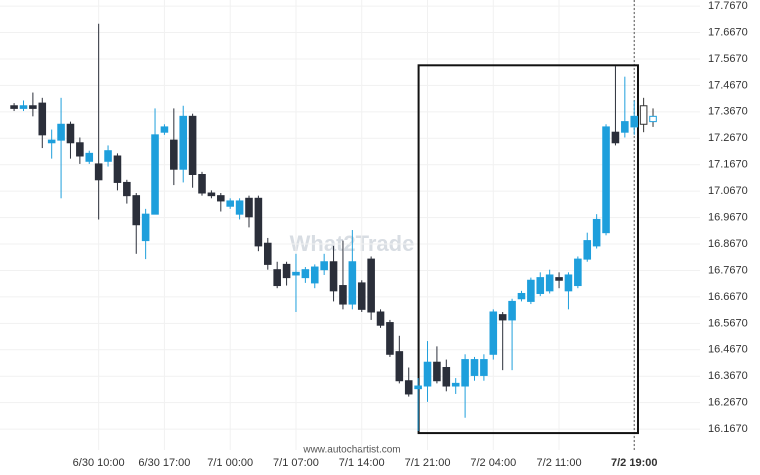 The height and width of the screenshot is (475, 760). What do you see at coordinates (728, 165) in the screenshot?
I see `y-tick-label: 17.1670` at bounding box center [728, 165].